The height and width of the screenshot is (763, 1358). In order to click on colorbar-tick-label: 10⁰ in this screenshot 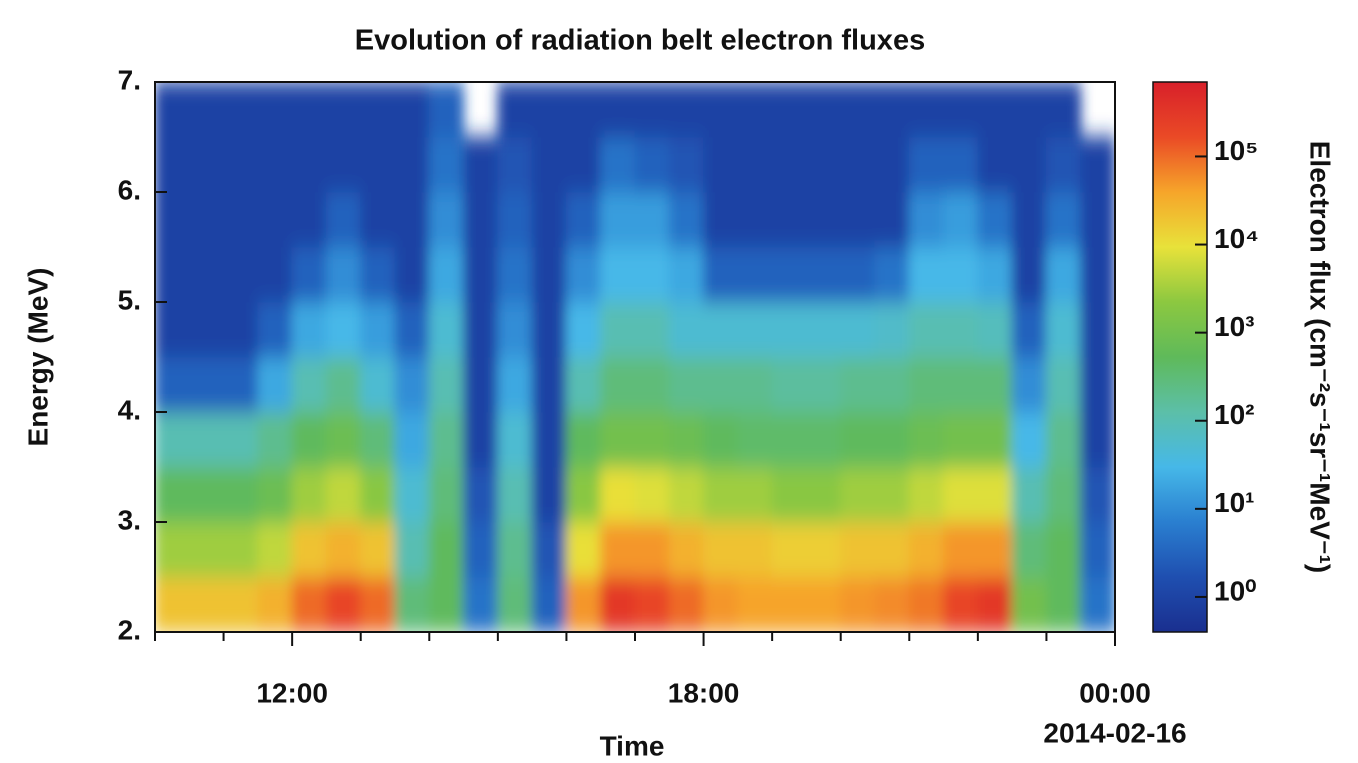, I will do `click(1235, 590)`.